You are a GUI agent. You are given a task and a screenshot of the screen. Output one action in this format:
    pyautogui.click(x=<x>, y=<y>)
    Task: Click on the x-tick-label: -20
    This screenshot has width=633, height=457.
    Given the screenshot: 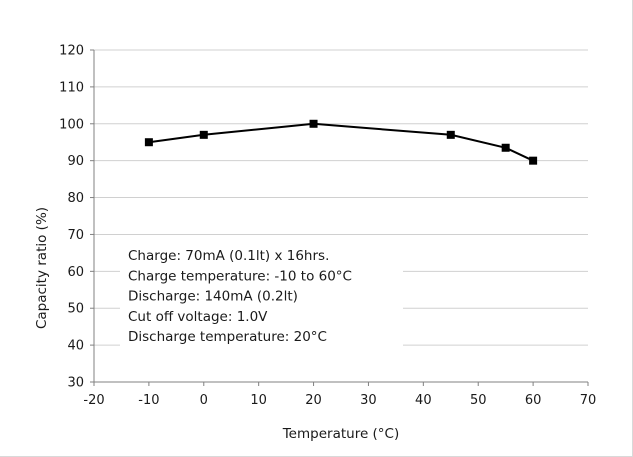 What is the action you would take?
    pyautogui.click(x=93, y=400)
    